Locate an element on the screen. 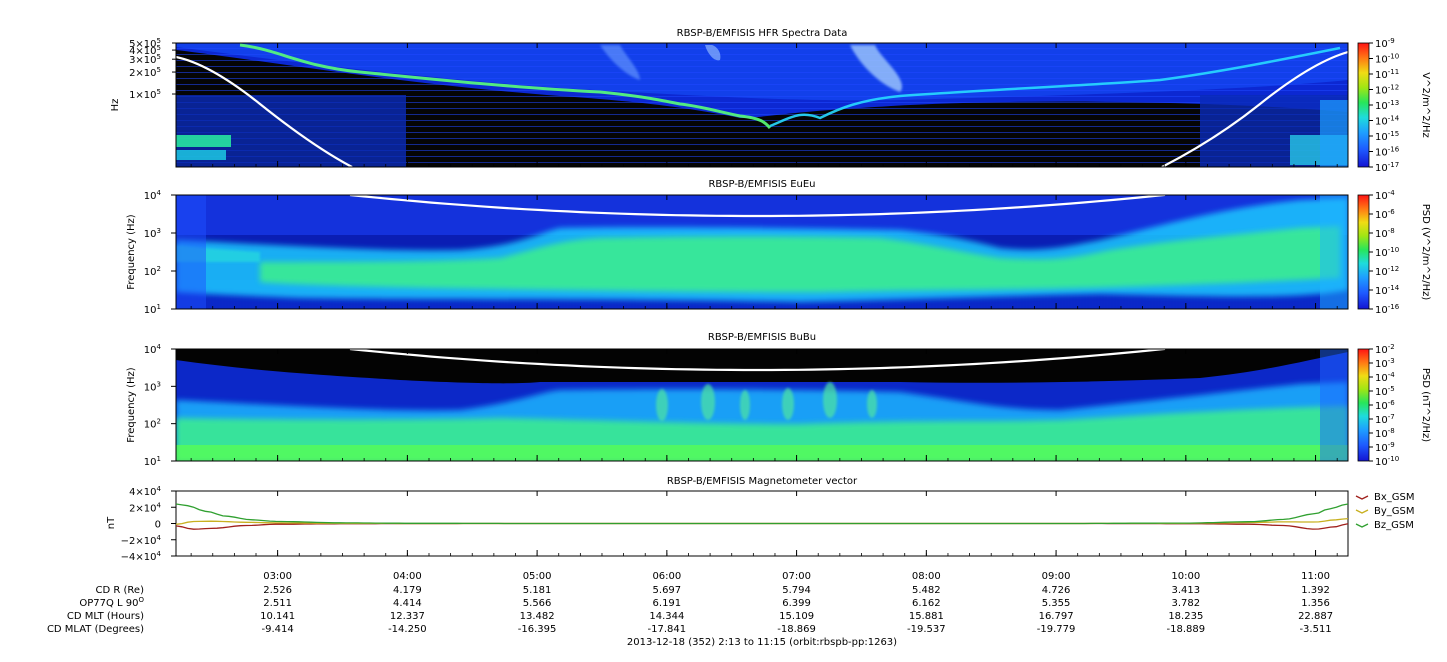  hfr-cbar-tick-label: 10-15 is located at coordinates (1387, 136).